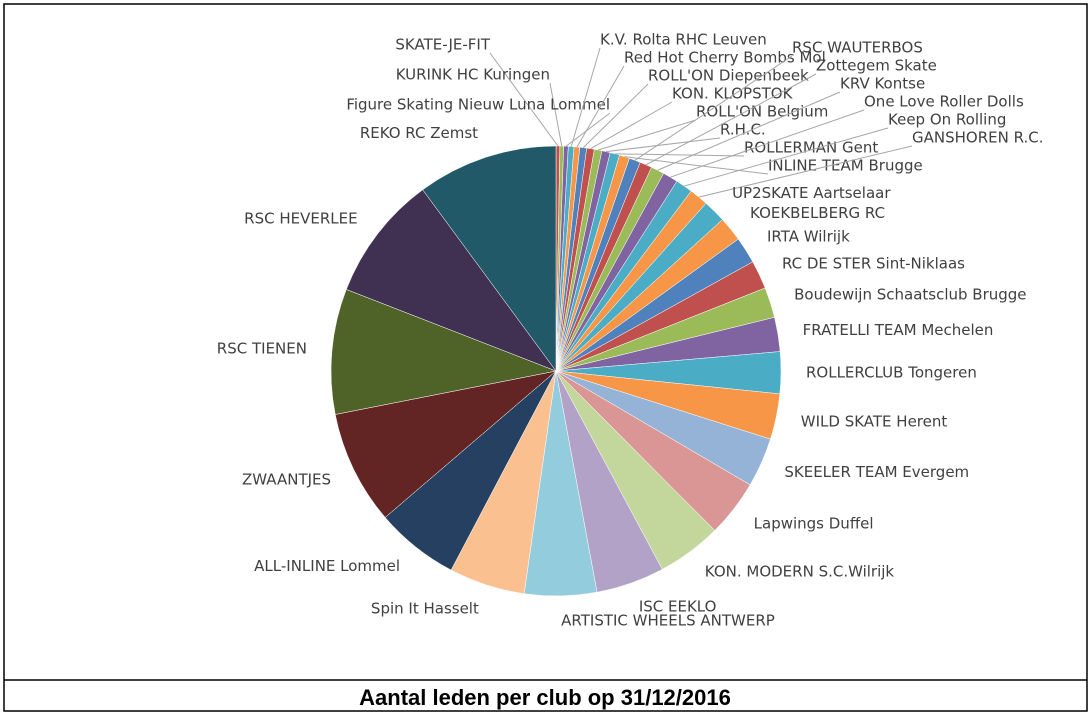 The width and height of the screenshot is (1091, 715). What do you see at coordinates (811, 148) in the screenshot?
I see `slice-label: ROLLERMAN Gent` at bounding box center [811, 148].